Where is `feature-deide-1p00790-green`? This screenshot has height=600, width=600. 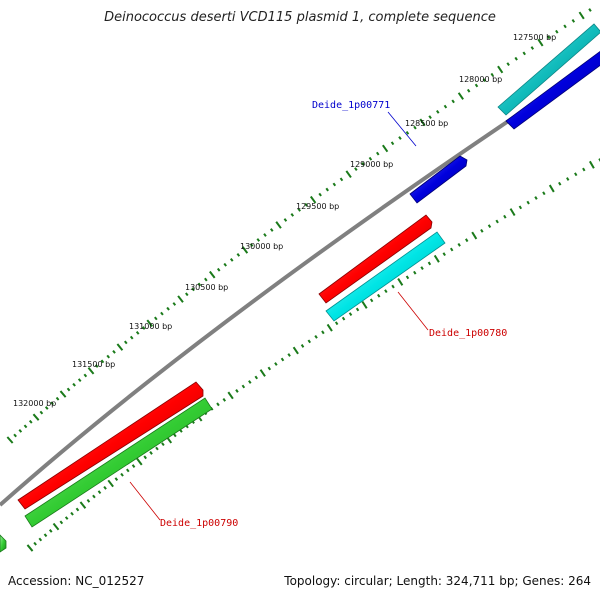
feature-deide-1p00790-green is located at coordinates (118, 462).